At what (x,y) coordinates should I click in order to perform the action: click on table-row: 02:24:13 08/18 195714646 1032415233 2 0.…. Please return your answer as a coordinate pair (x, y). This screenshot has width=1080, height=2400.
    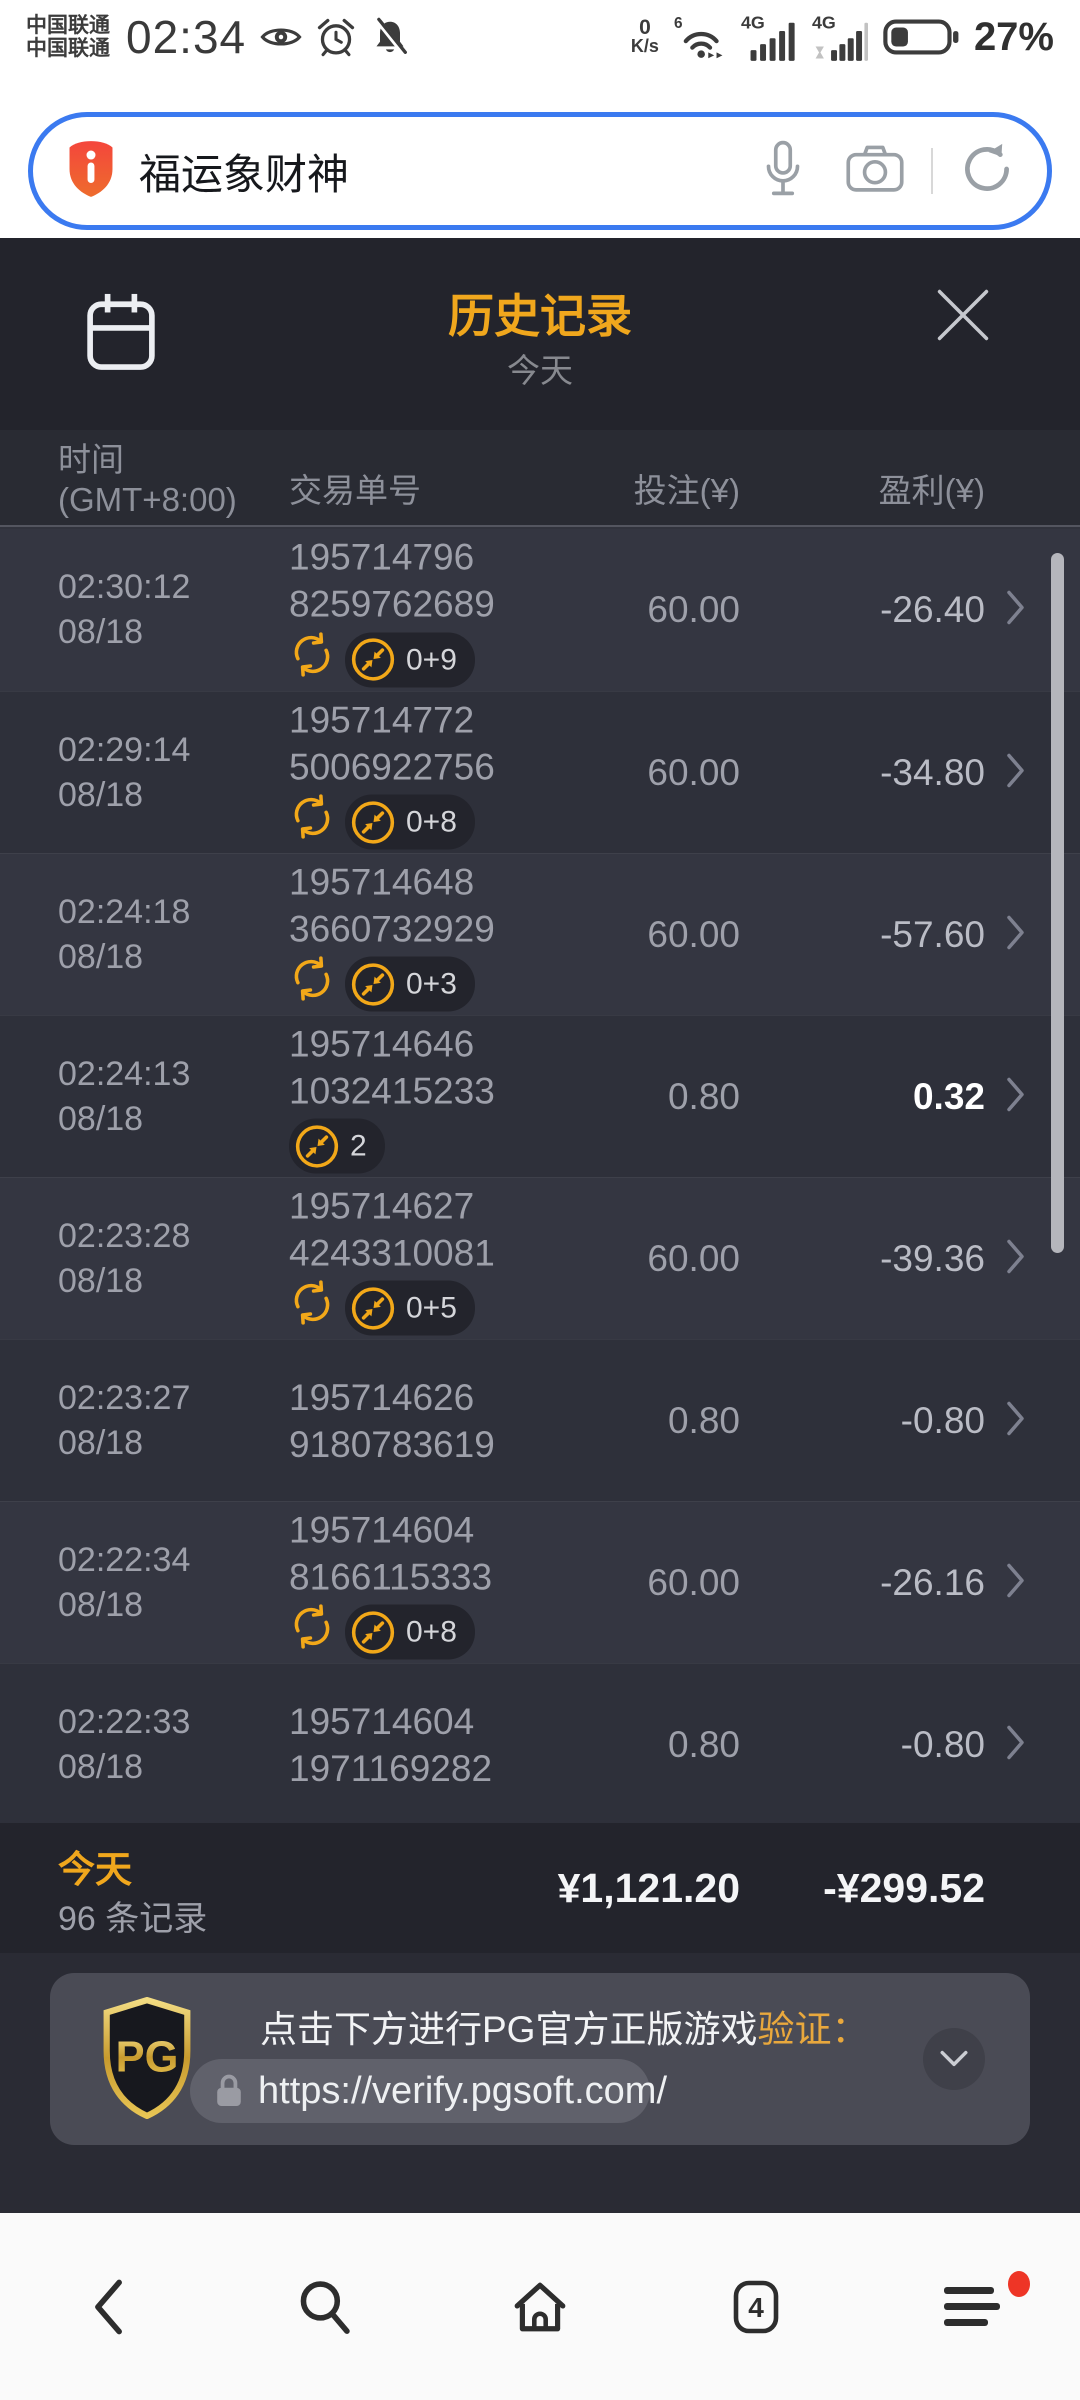
    Looking at the image, I should click on (540, 1096).